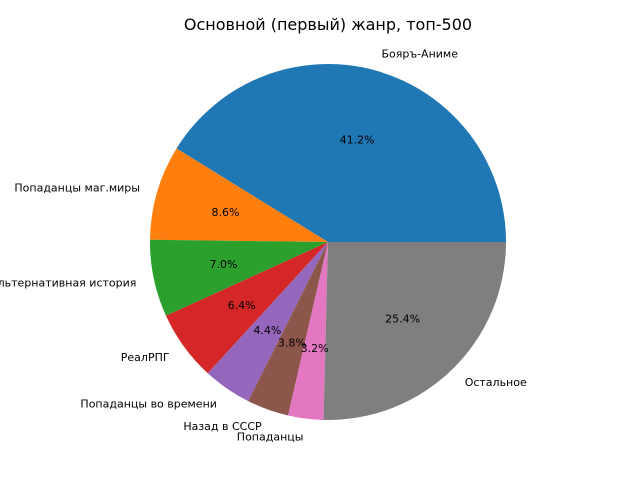 The image size is (640, 480). What do you see at coordinates (225, 212) in the screenshot?
I see `slice-percent-label: 8.6%` at bounding box center [225, 212].